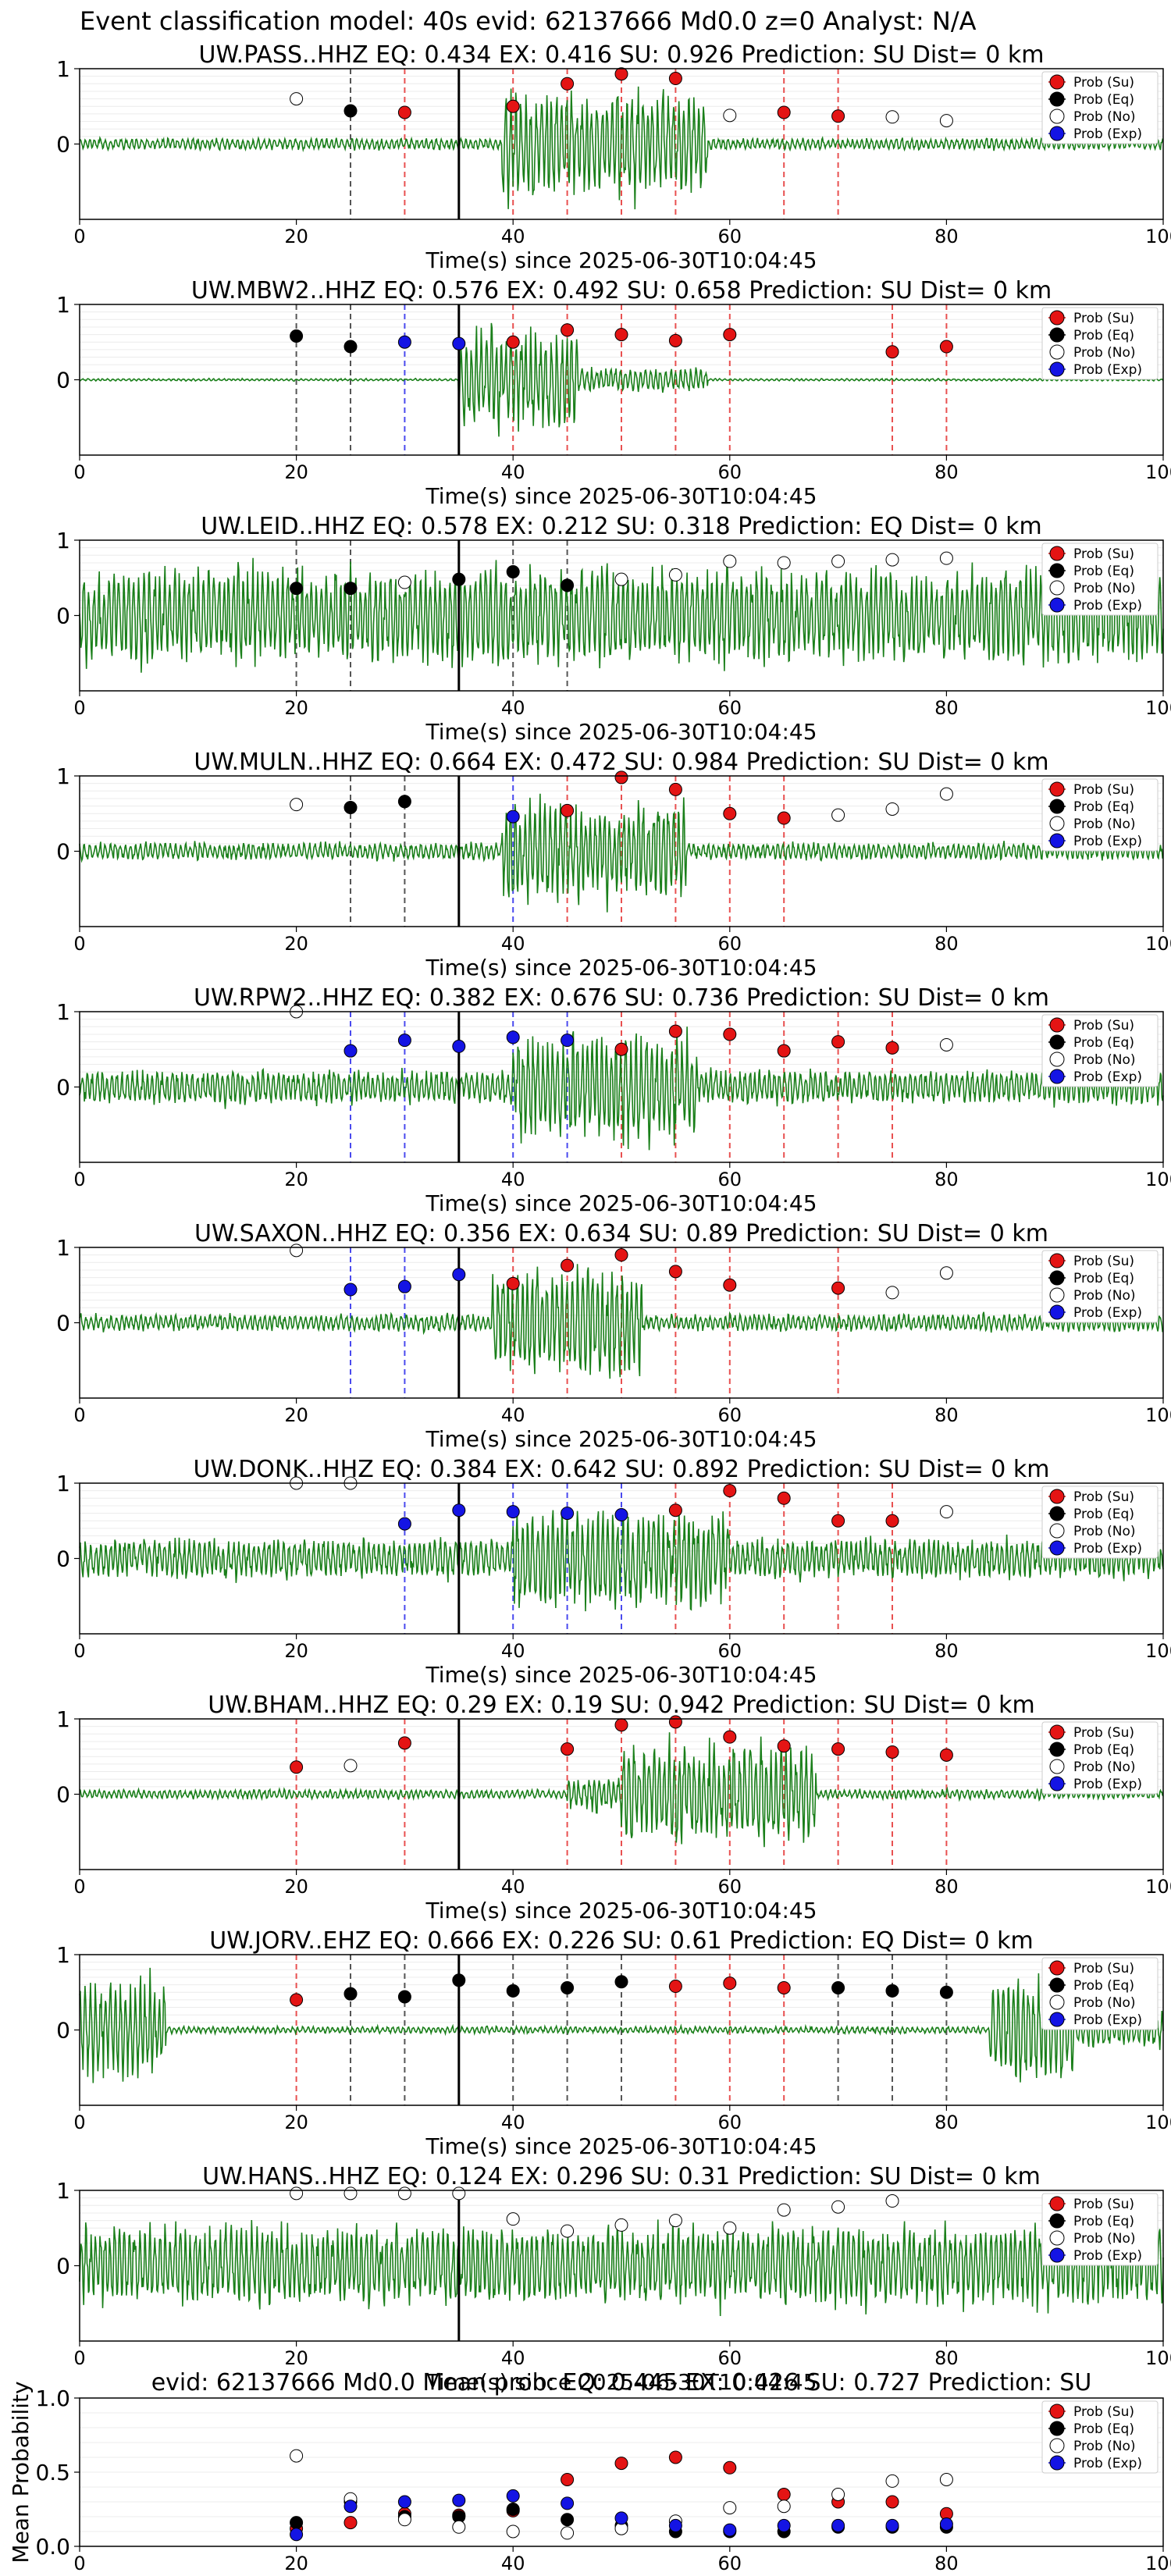  What do you see at coordinates (892, 1991) in the screenshot?
I see `prob-point-eq` at bounding box center [892, 1991].